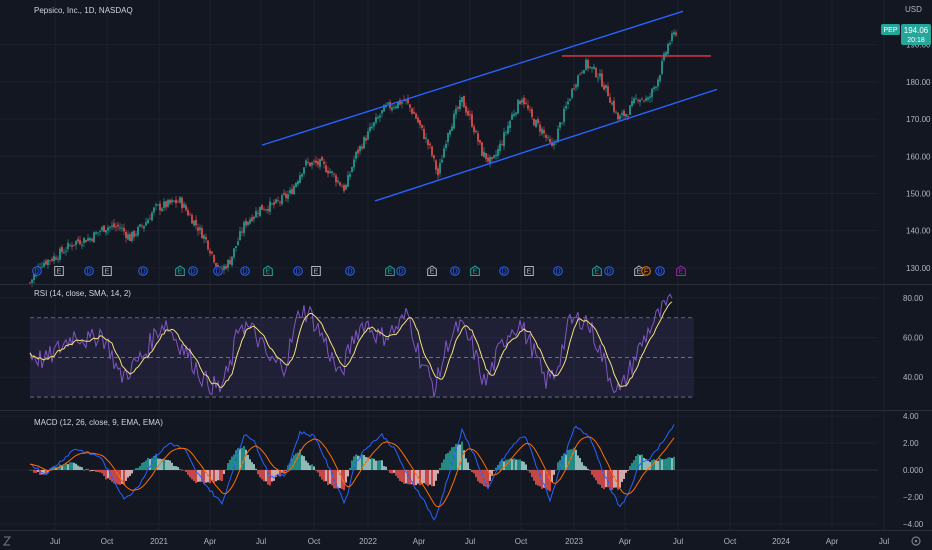 The height and width of the screenshot is (550, 932). Describe the element at coordinates (7, 541) in the screenshot. I see `timezone-icon` at that location.